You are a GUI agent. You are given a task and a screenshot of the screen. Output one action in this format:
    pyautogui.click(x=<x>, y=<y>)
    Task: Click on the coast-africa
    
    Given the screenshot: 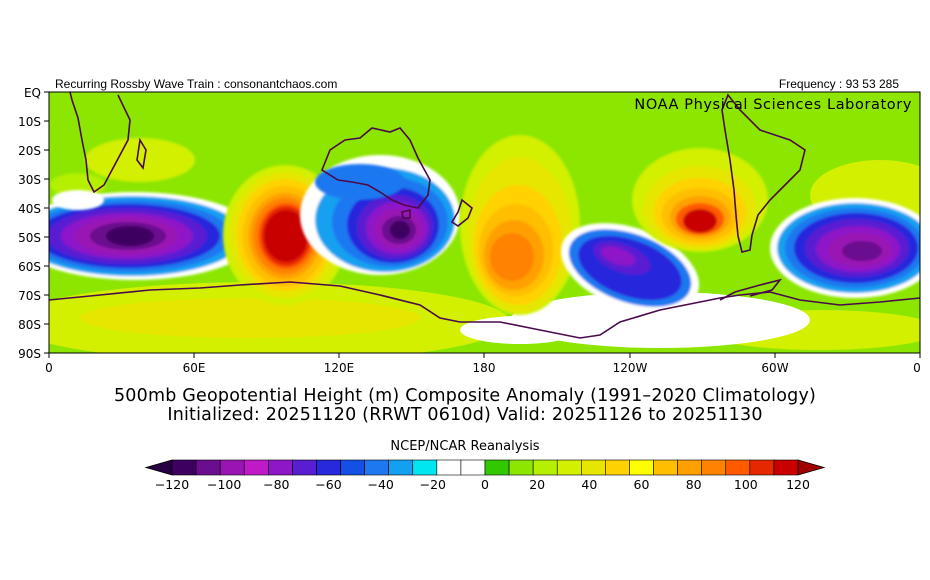 What is the action you would take?
    pyautogui.click(x=100, y=143)
    